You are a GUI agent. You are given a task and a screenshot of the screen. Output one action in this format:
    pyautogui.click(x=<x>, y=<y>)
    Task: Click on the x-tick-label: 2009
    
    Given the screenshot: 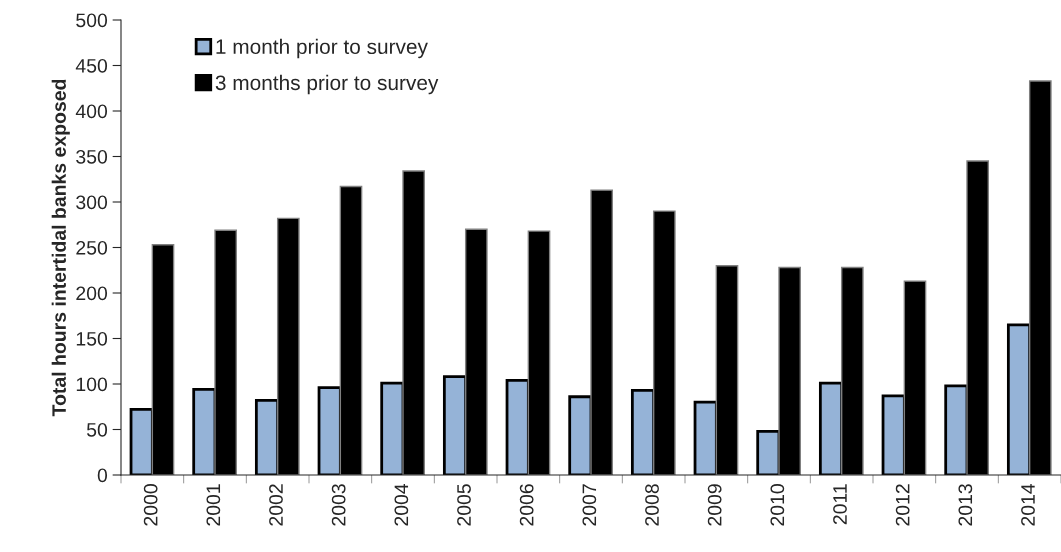 What is the action you would take?
    pyautogui.click(x=714, y=505)
    